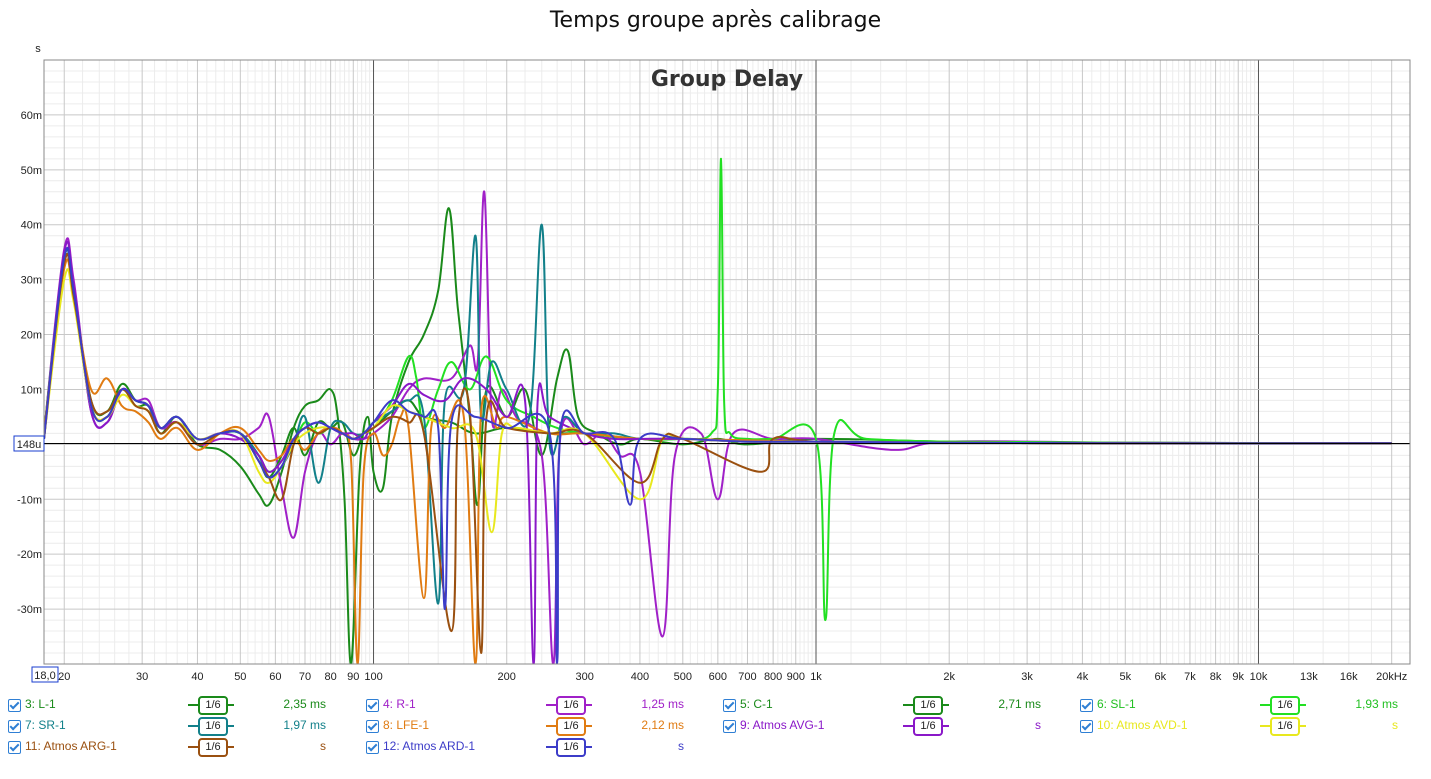 The width and height of the screenshot is (1431, 779). What do you see at coordinates (168, 727) in the screenshot?
I see `legend-item-sr: 7: SR-1 1/6 1,97 ms` at bounding box center [168, 727].